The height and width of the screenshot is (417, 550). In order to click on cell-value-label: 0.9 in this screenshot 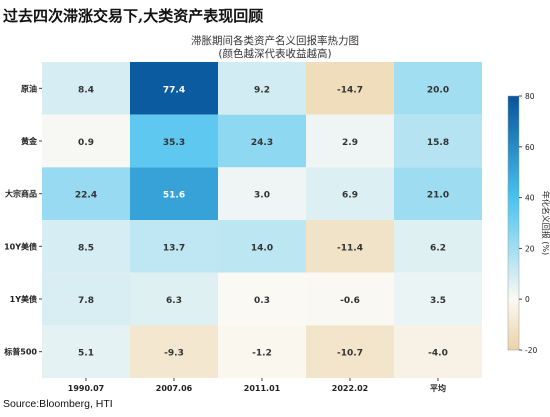, I will do `click(86, 143)`.